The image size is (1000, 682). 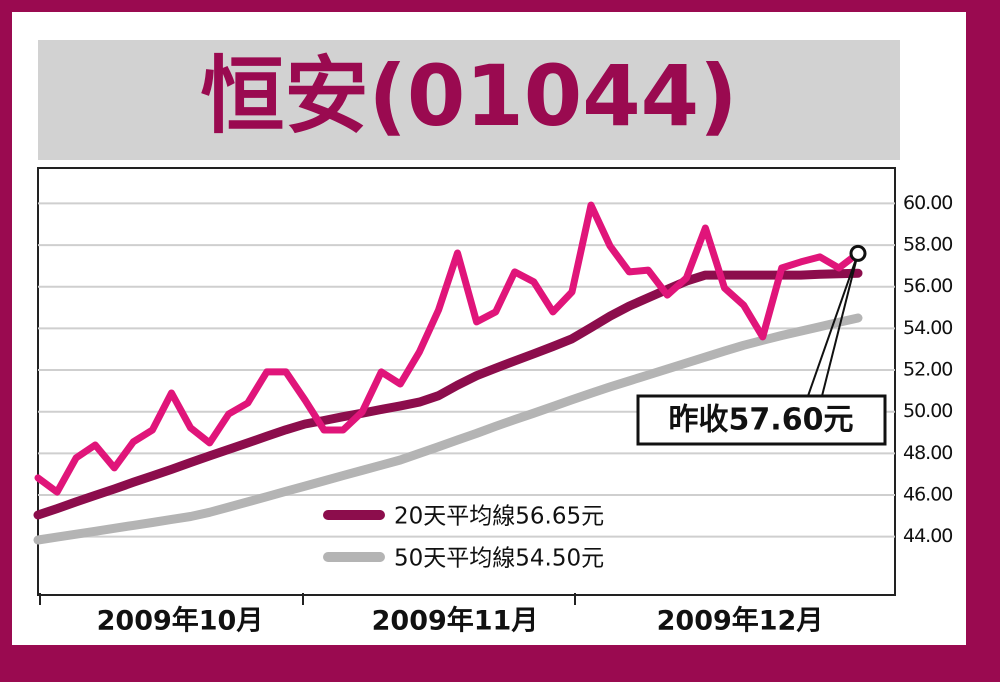 I want to click on x-tick-label: 2009年11月, so click(x=455, y=621).